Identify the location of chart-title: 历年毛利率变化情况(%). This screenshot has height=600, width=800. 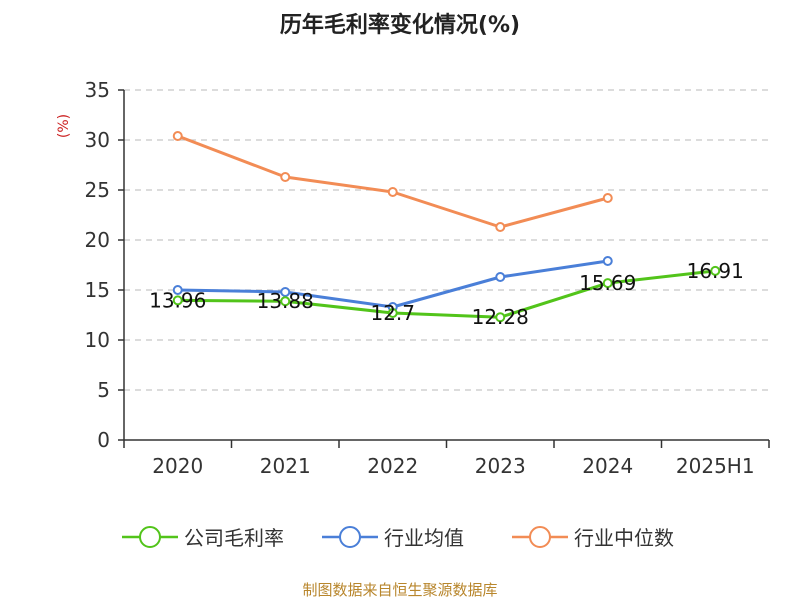
(400, 25).